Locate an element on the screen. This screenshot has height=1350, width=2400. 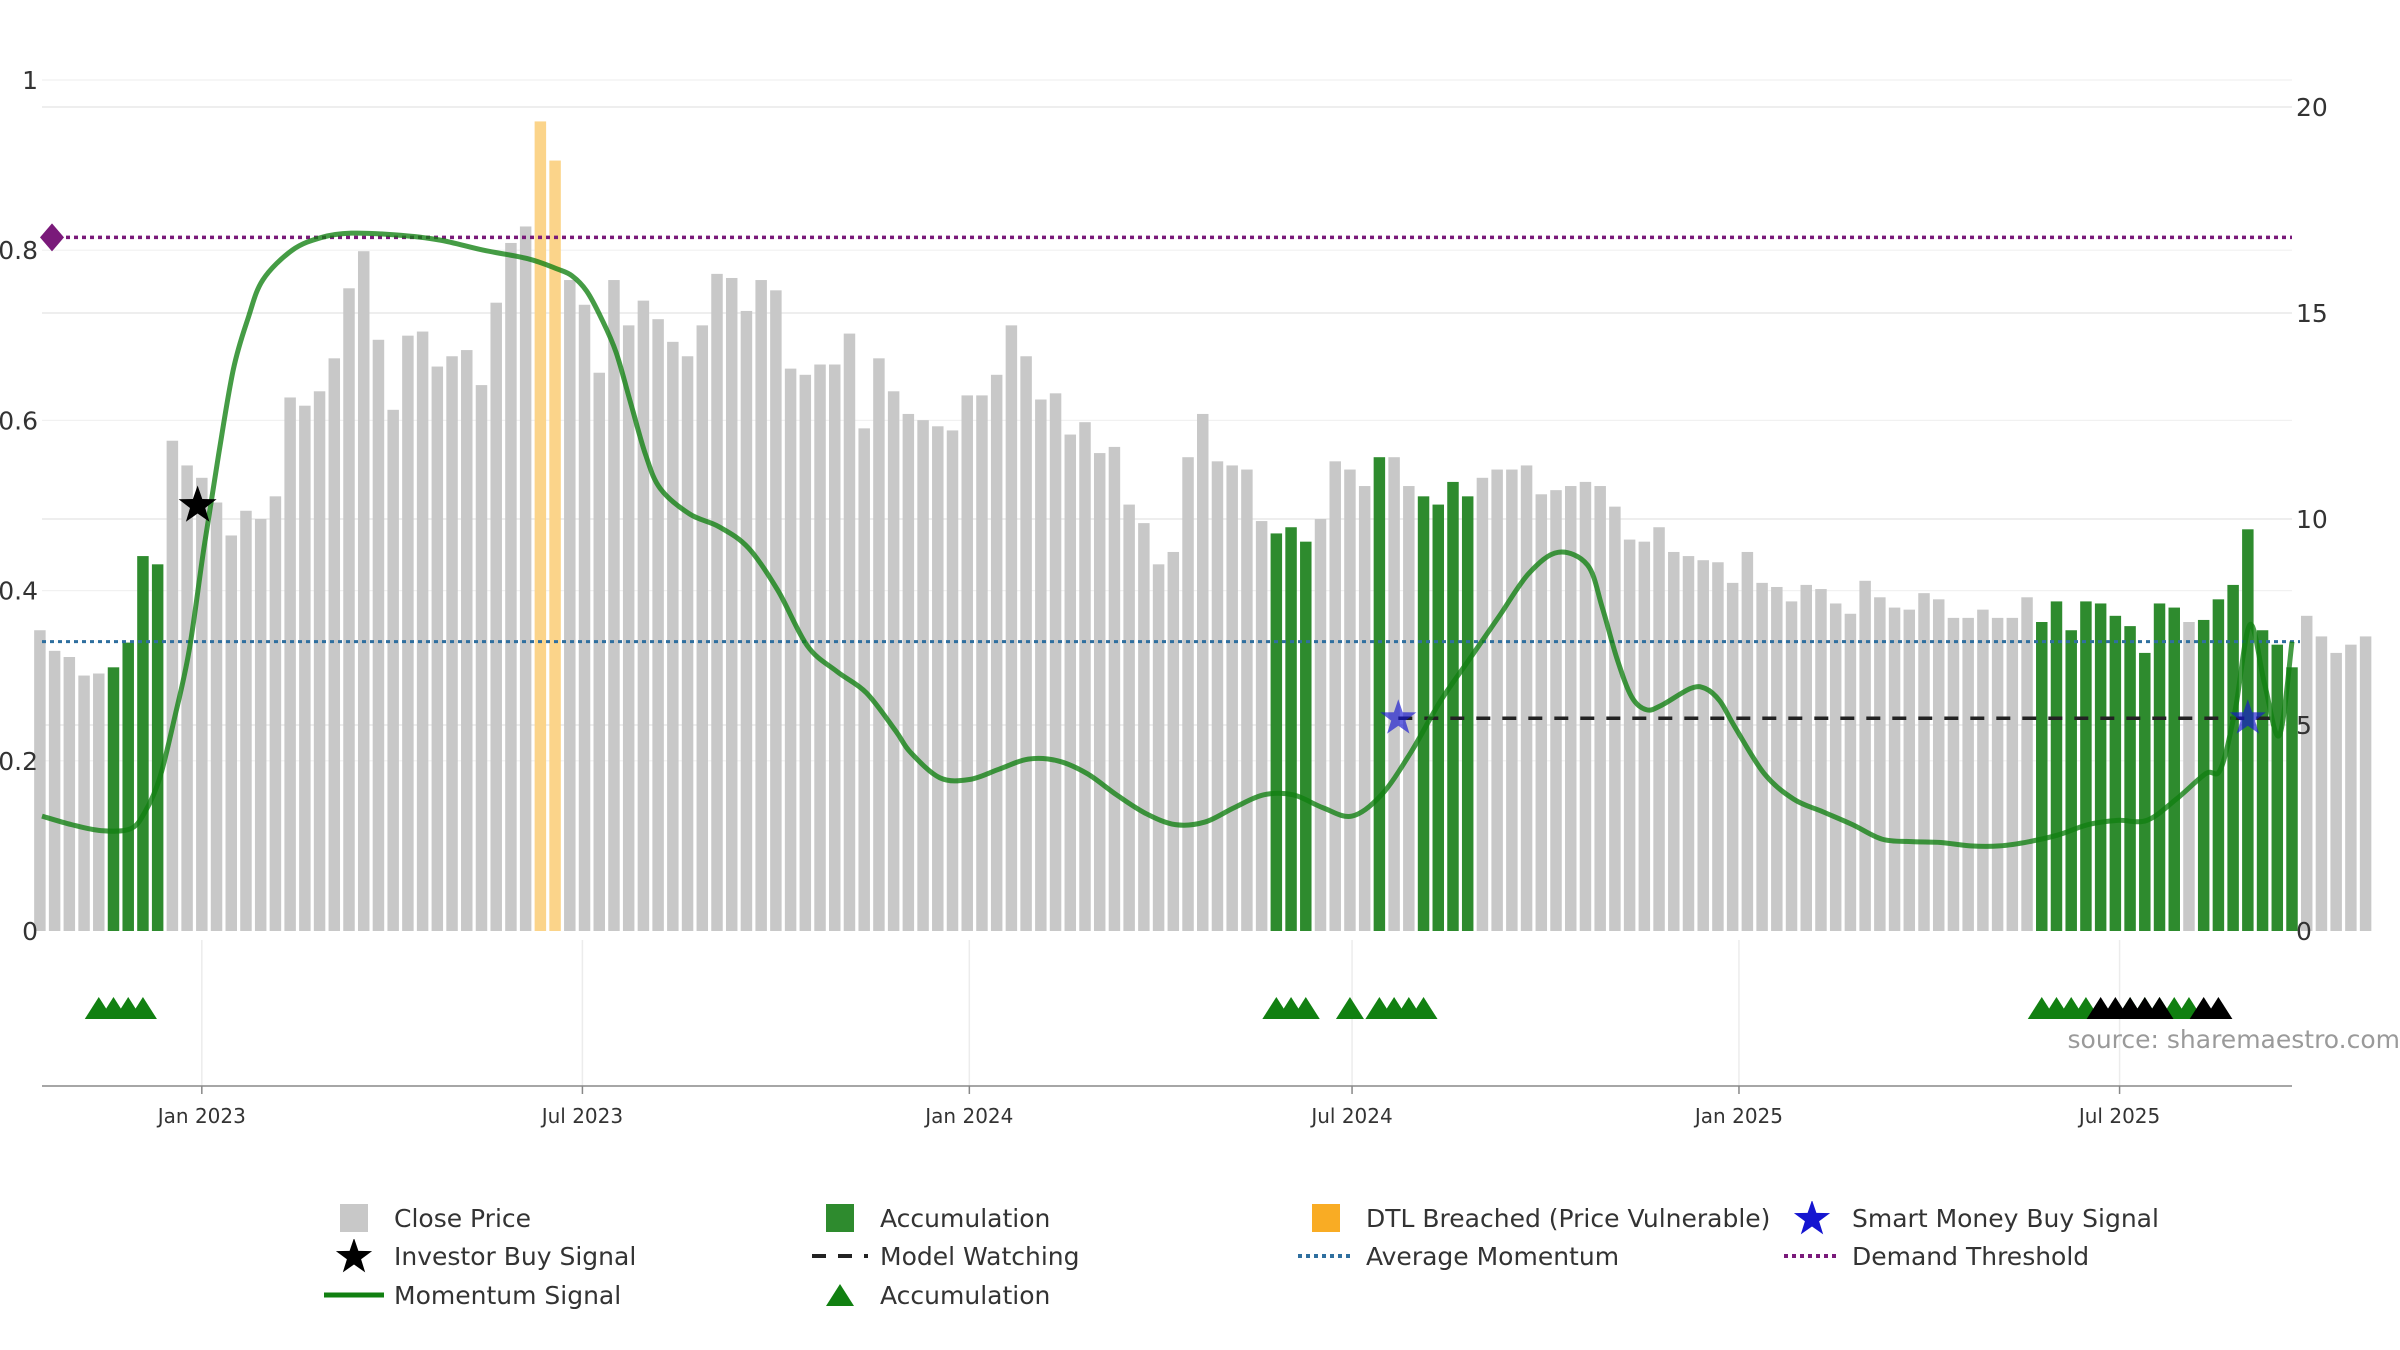
dtl-breached-bar is located at coordinates (540, 526).